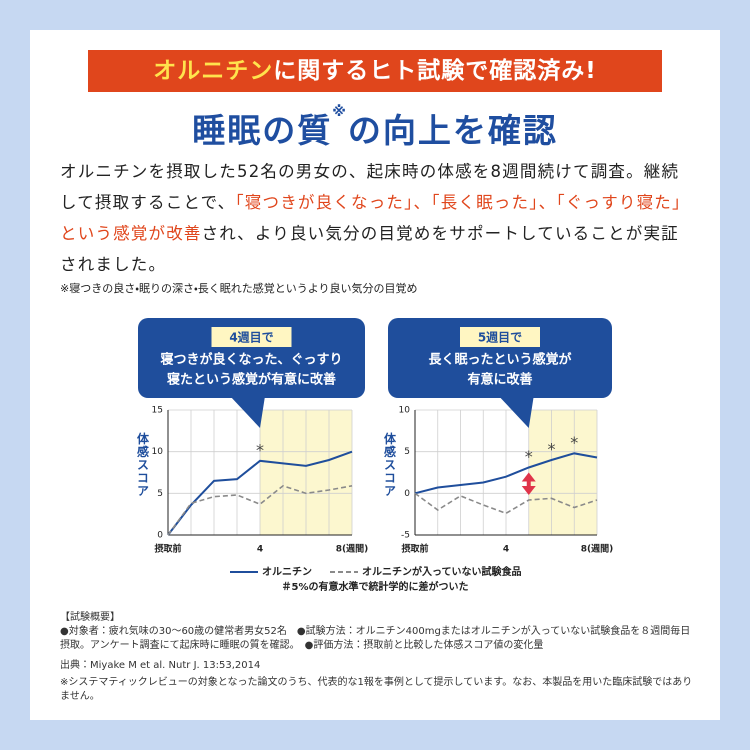 This screenshot has width=750, height=750. I want to click on headline: 睡眠の質※の向上を確認, so click(375, 128).